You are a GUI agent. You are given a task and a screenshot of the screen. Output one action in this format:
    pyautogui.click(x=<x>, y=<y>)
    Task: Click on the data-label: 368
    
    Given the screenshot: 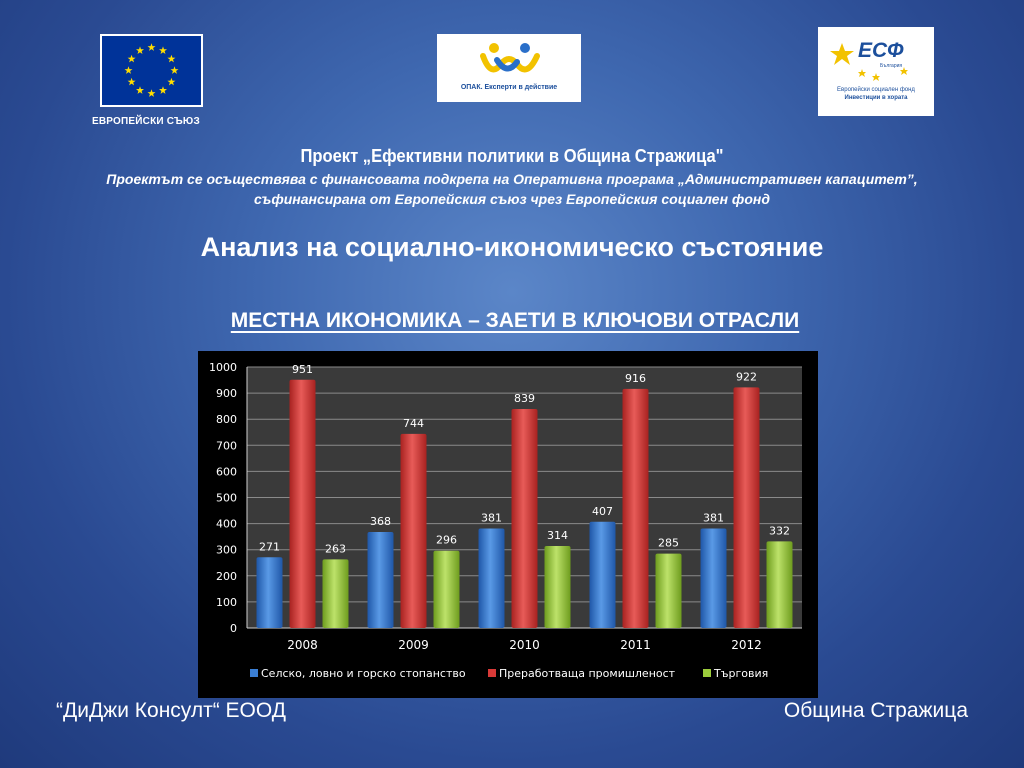 What is the action you would take?
    pyautogui.click(x=380, y=521)
    